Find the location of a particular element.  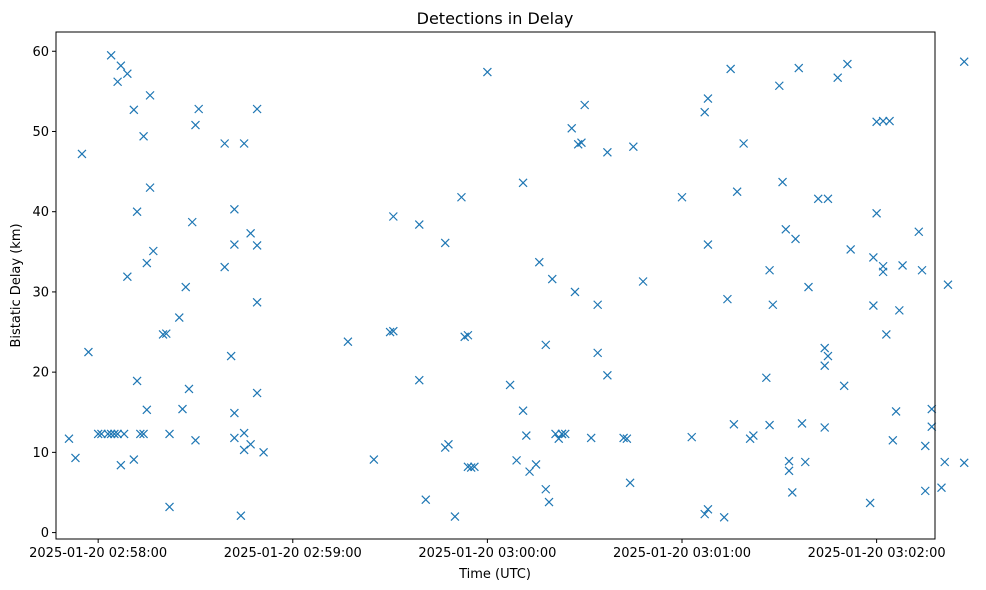

x-tick-label: 2025-01-20 03:01:00 is located at coordinates (682, 553).